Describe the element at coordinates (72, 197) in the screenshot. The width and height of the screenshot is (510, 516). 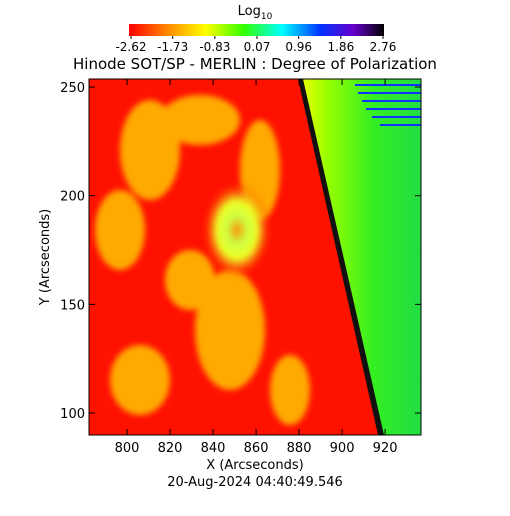
I see `y-tick-label: 200` at that location.